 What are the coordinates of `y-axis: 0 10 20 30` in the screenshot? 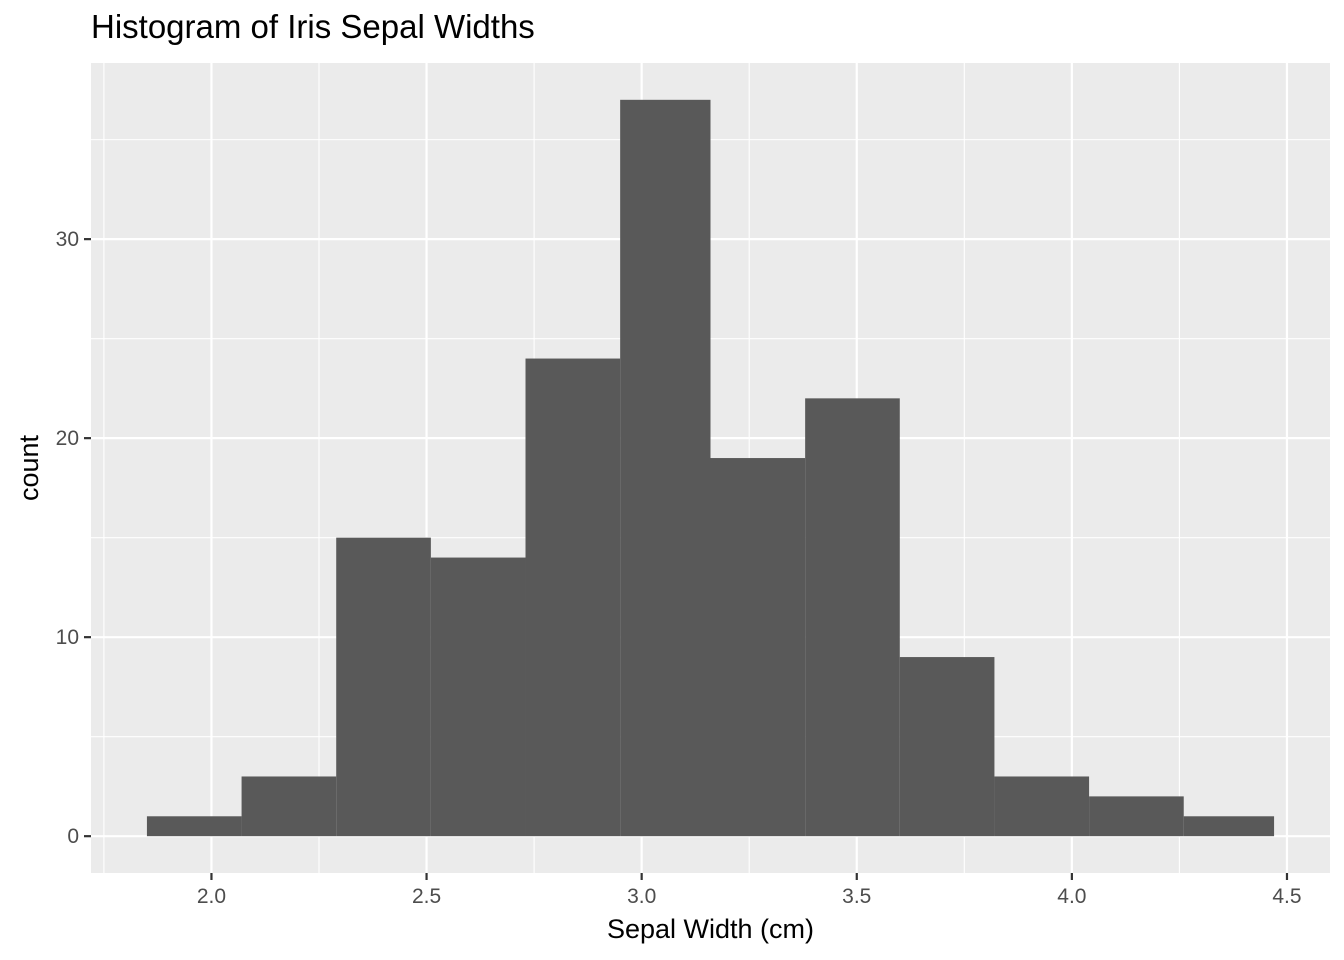 It's located at (73, 538).